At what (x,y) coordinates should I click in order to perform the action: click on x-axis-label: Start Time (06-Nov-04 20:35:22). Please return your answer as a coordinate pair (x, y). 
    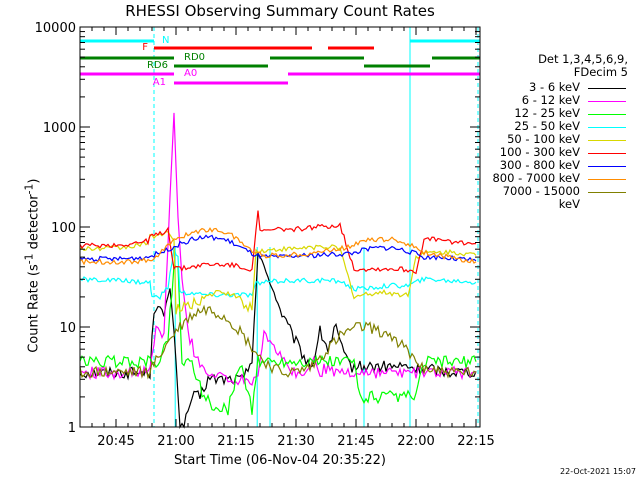
    Looking at the image, I should click on (280, 460).